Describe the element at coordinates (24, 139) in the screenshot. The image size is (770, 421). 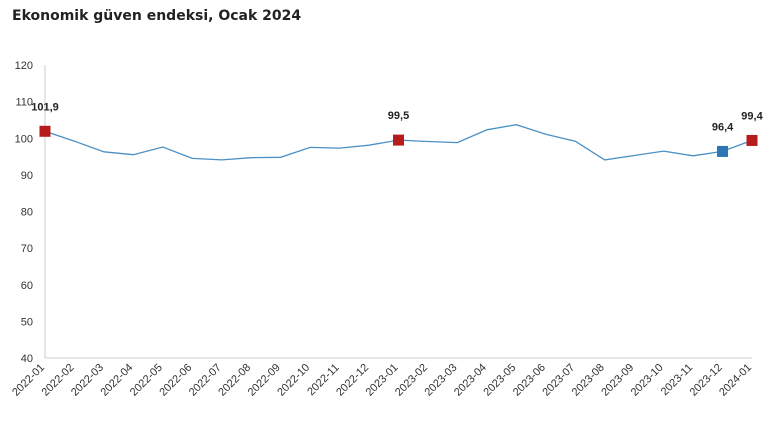
I see `y-tick-label: 100` at that location.